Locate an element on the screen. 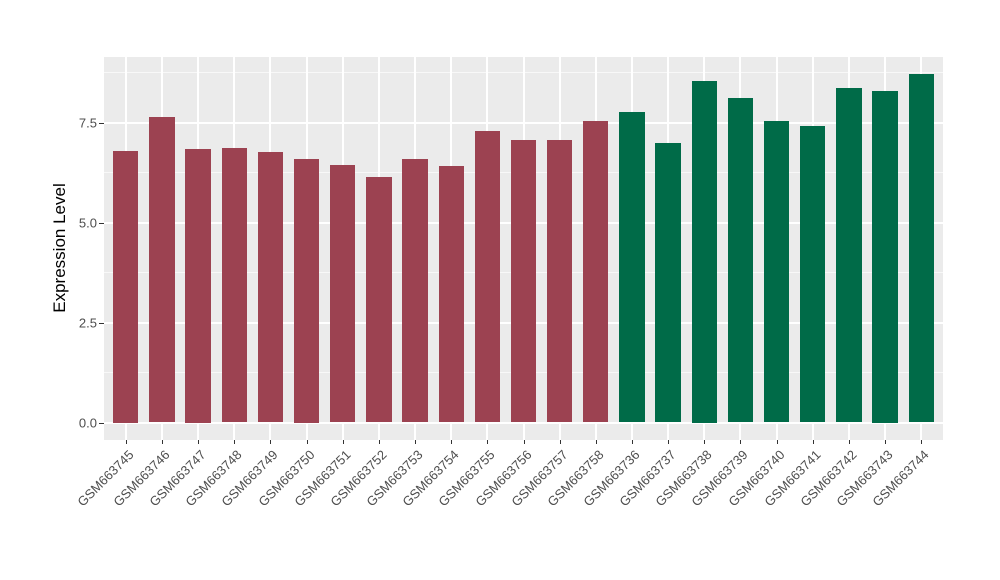 The width and height of the screenshot is (1000, 580). y-tick-label: 5.0 is located at coordinates (87, 222).